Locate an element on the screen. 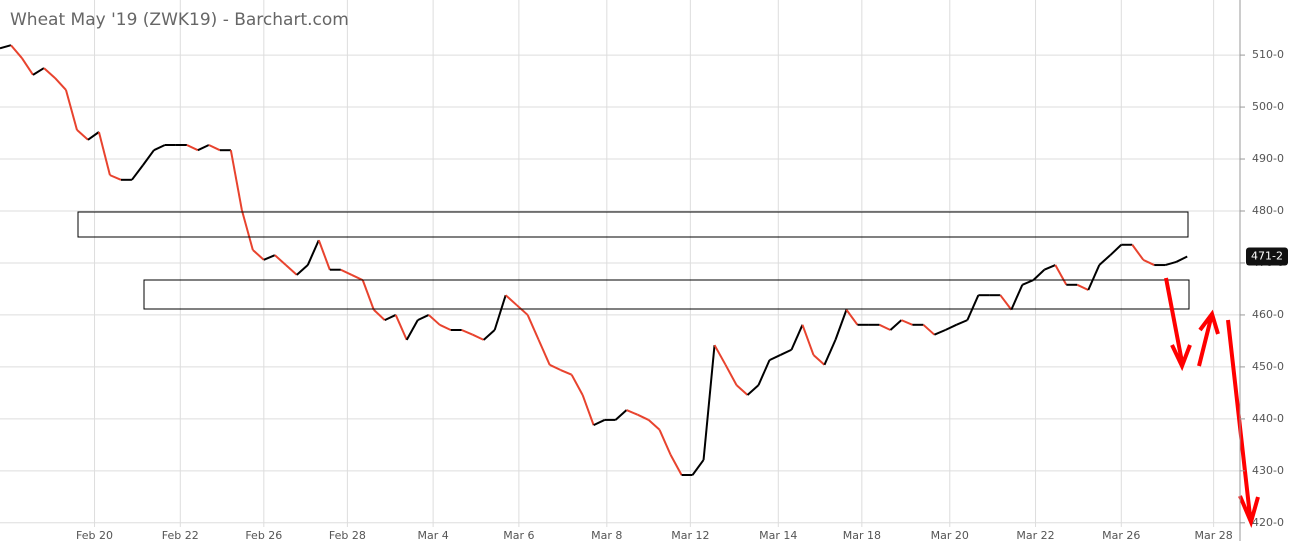 This screenshot has width=1291, height=541. last-price-label: 471-2 is located at coordinates (1267, 255).